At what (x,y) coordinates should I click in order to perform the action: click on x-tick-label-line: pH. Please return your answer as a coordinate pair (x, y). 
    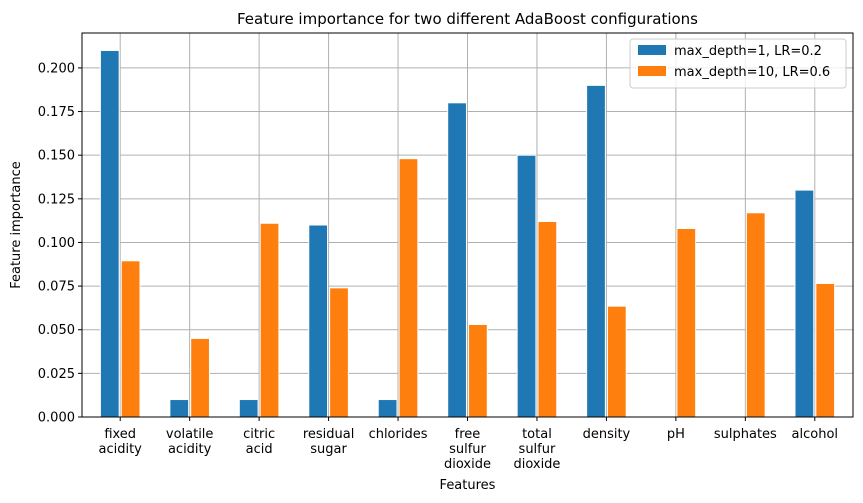
    Looking at the image, I should click on (676, 434).